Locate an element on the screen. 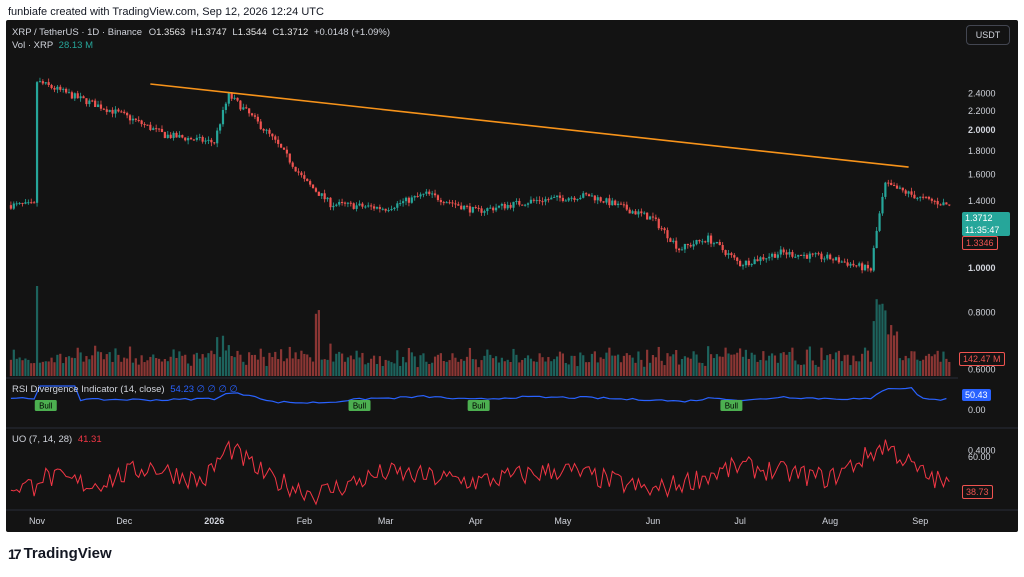 The height and width of the screenshot is (577, 1024). time-axis-label: Aug is located at coordinates (830, 521).